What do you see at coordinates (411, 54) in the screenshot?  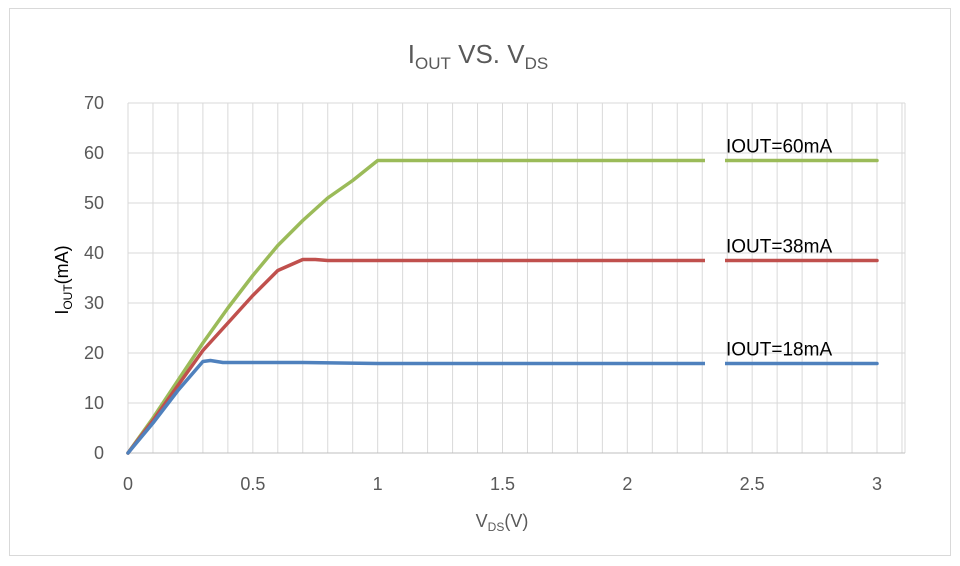 I see `chart-title-main: I` at bounding box center [411, 54].